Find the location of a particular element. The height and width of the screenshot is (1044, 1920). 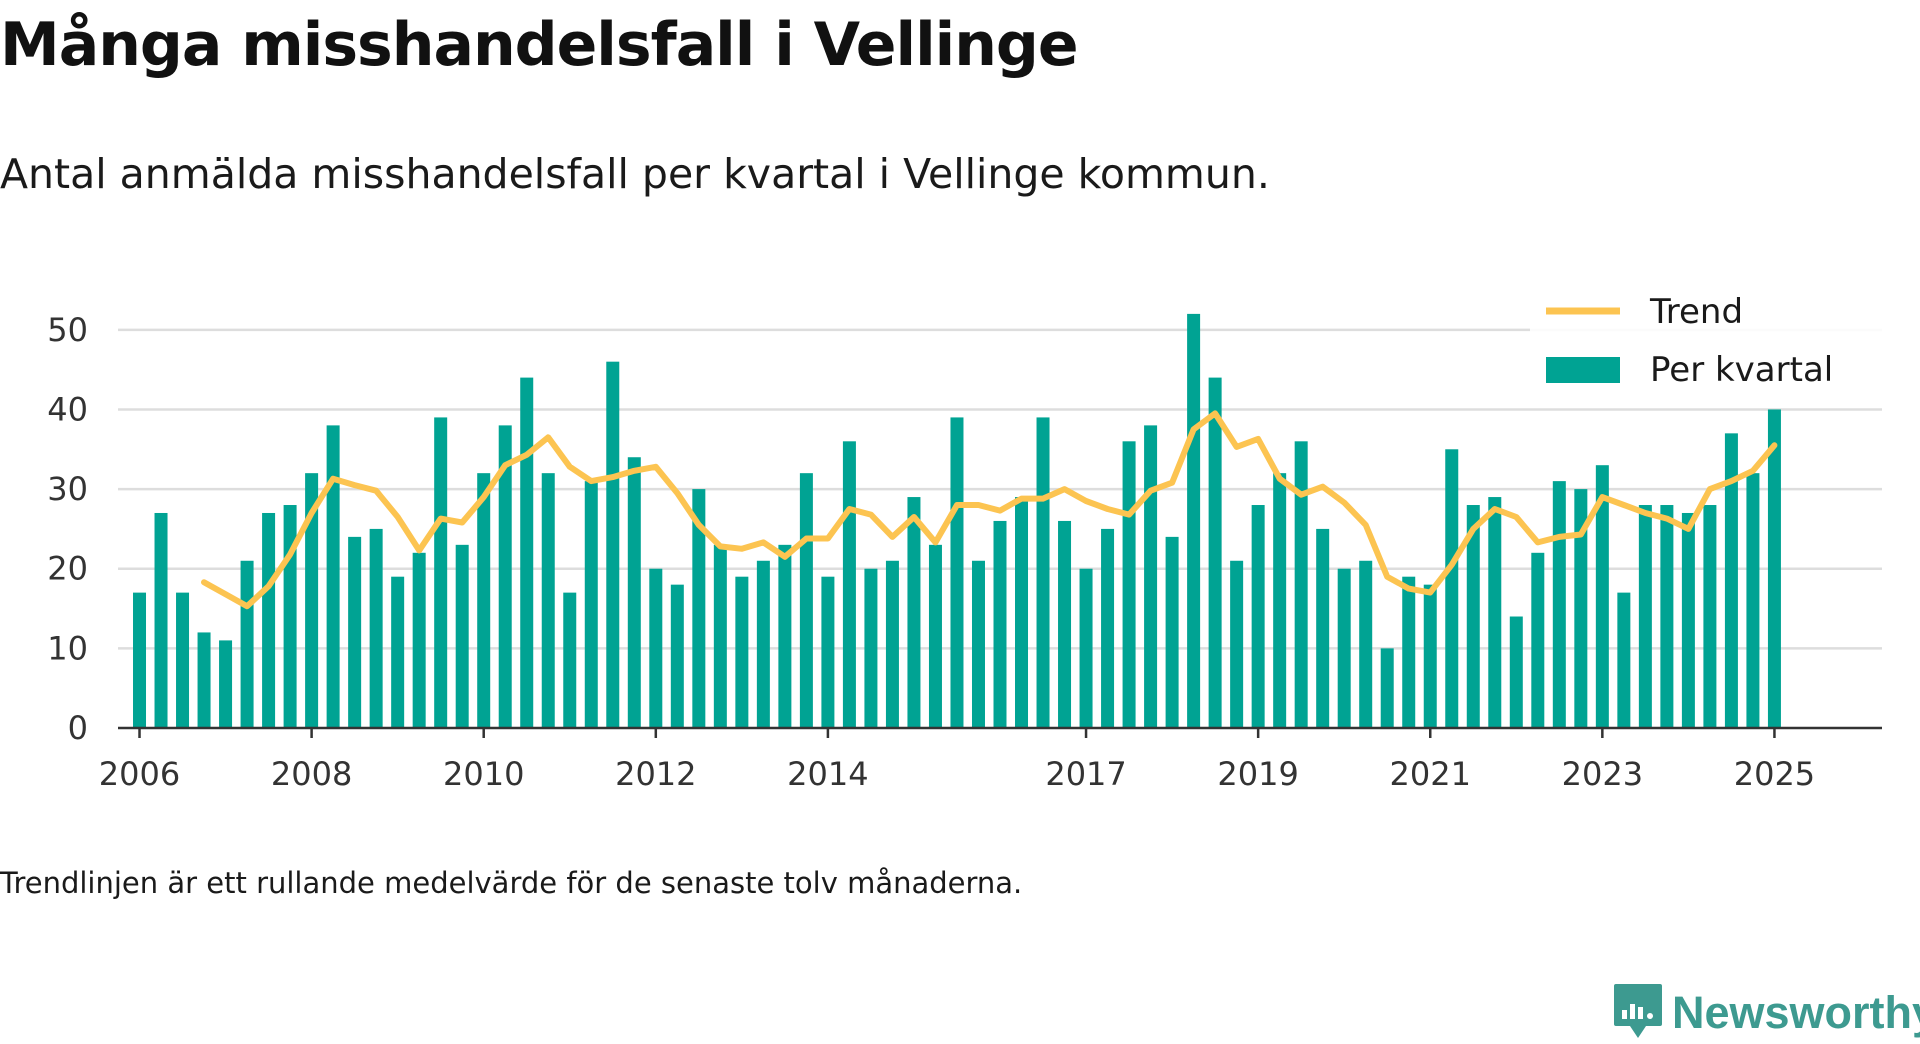

x-tick-label: 2021 is located at coordinates (1430, 774).